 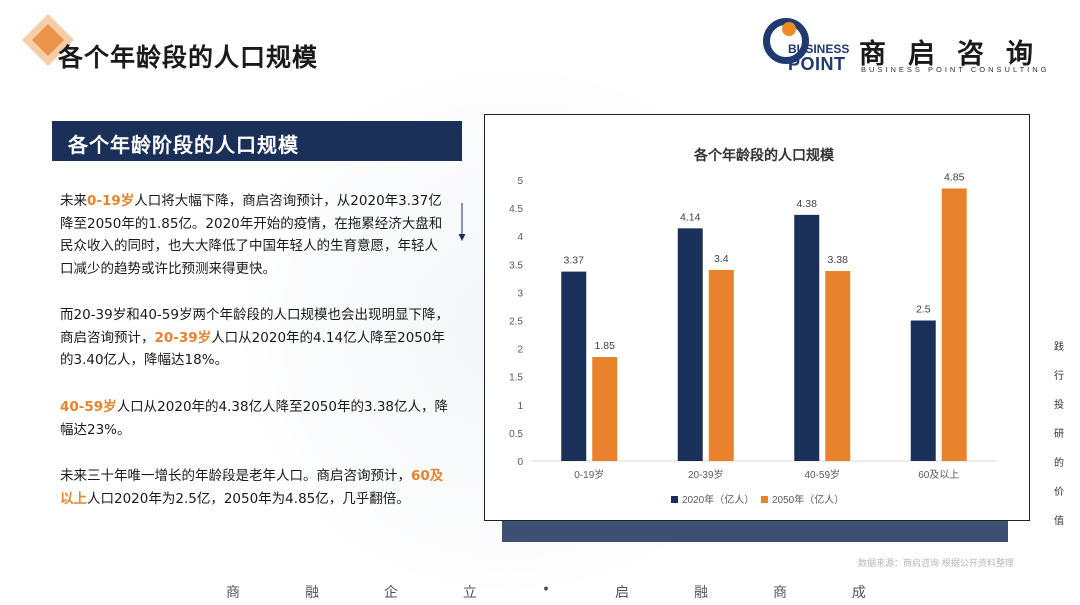 What do you see at coordinates (923, 310) in the screenshot?
I see `data-label: 2.5` at bounding box center [923, 310].